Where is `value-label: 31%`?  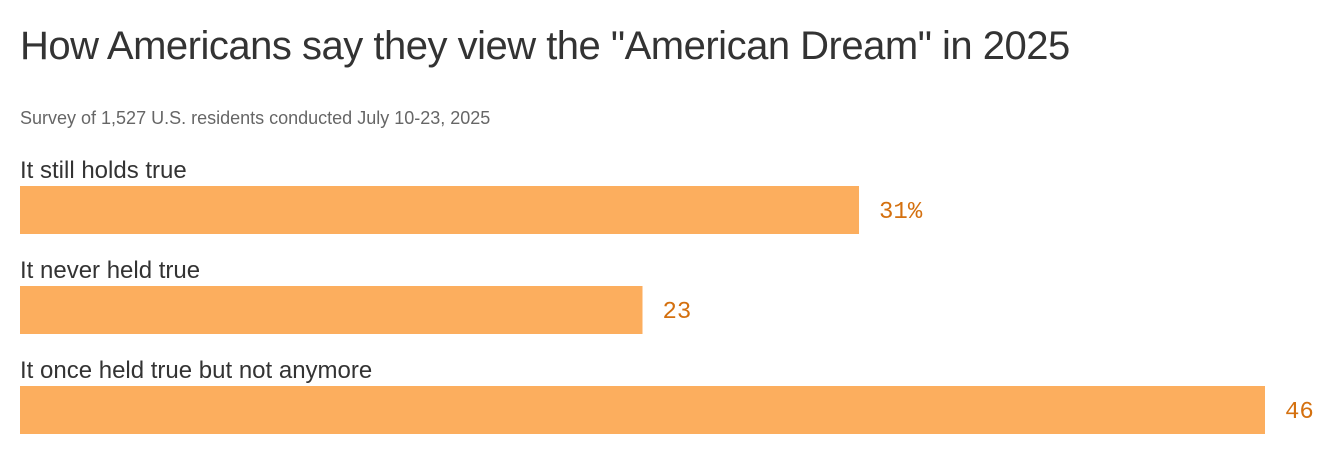 value-label: 31% is located at coordinates (901, 212).